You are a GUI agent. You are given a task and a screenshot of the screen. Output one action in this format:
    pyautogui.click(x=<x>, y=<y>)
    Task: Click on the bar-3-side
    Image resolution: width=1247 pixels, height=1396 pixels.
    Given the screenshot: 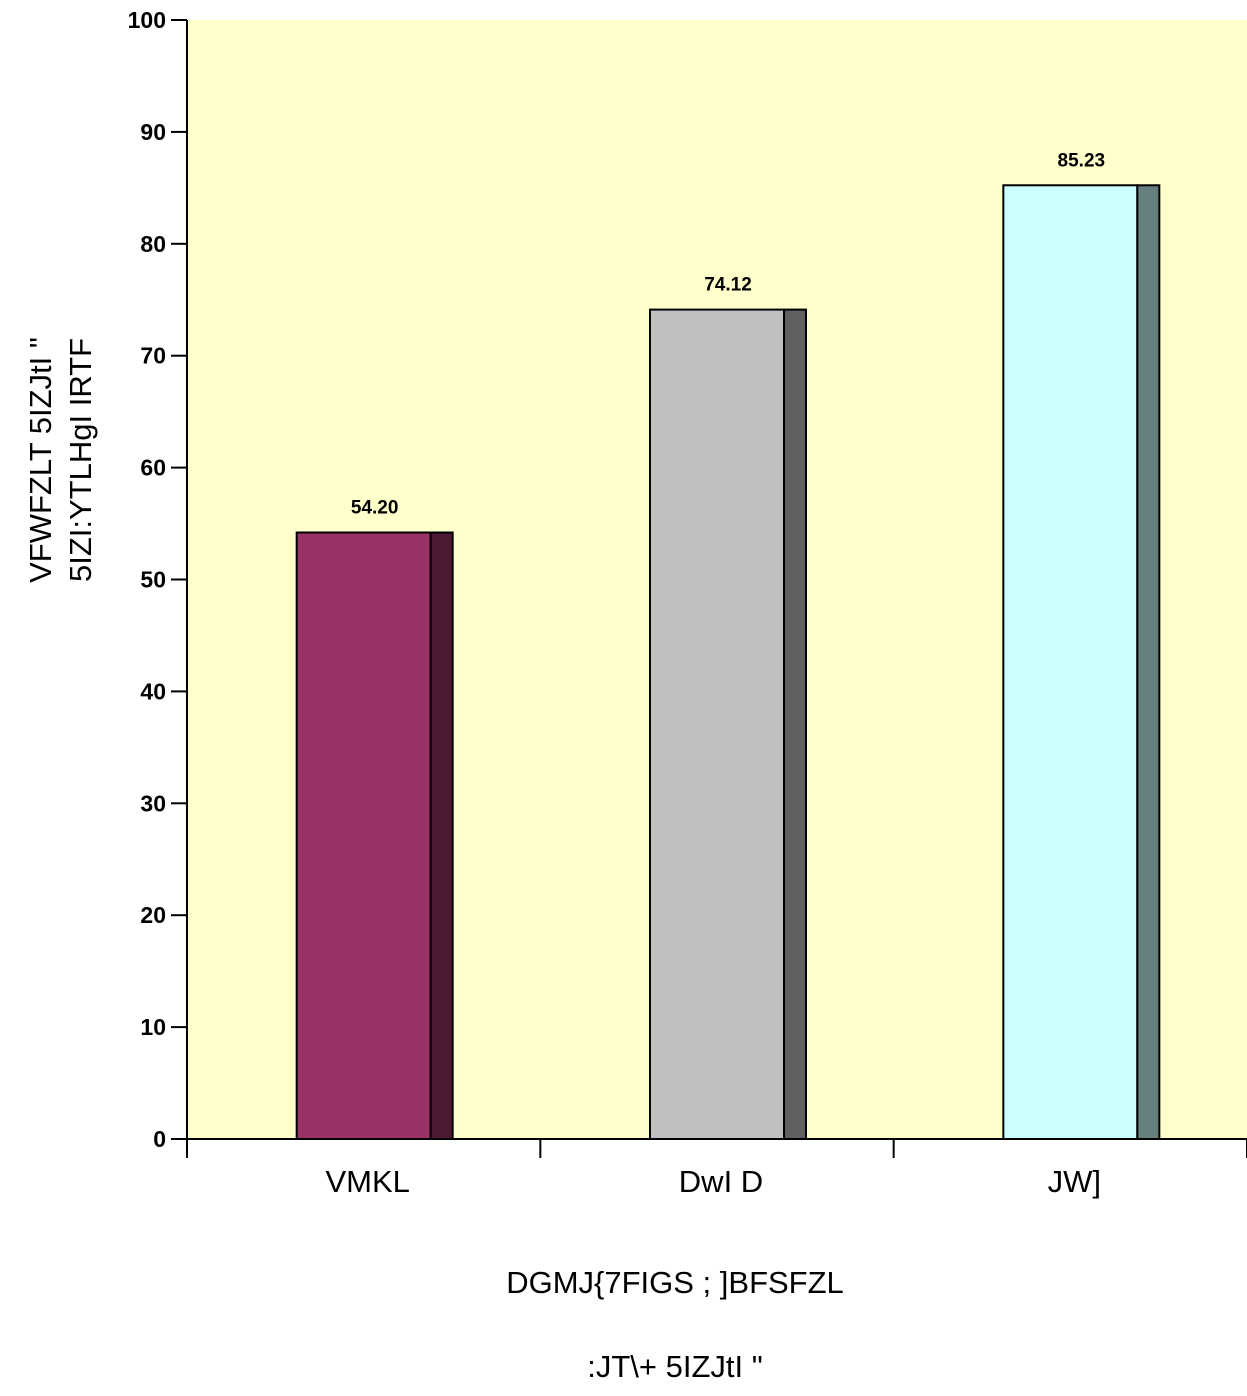 What is the action you would take?
    pyautogui.click(x=1148, y=662)
    